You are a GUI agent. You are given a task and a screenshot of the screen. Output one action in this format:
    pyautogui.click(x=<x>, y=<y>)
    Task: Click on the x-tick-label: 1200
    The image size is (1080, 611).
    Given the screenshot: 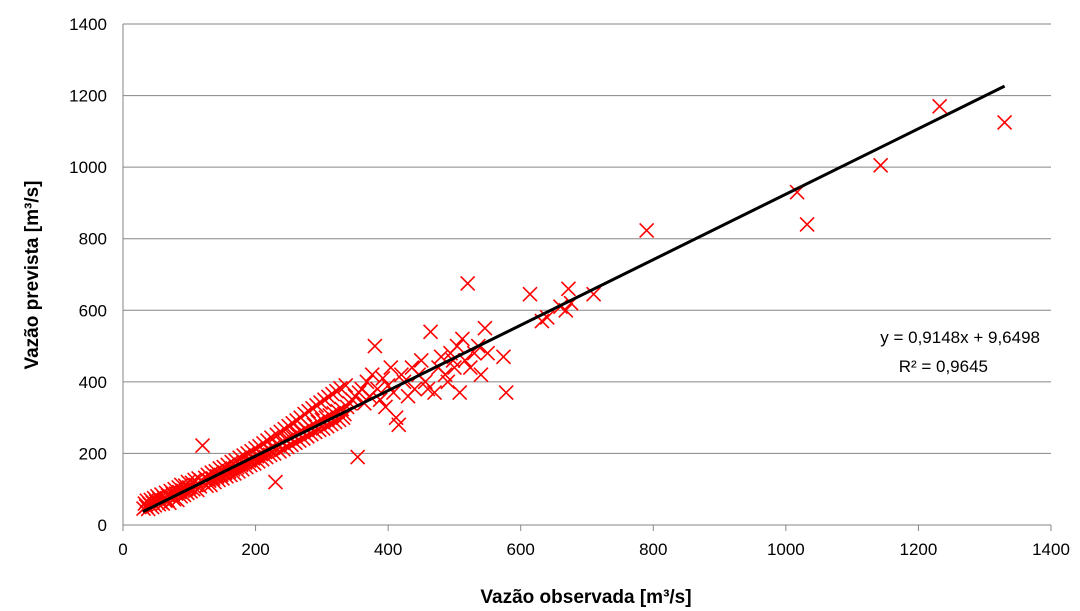 What is the action you would take?
    pyautogui.click(x=919, y=549)
    